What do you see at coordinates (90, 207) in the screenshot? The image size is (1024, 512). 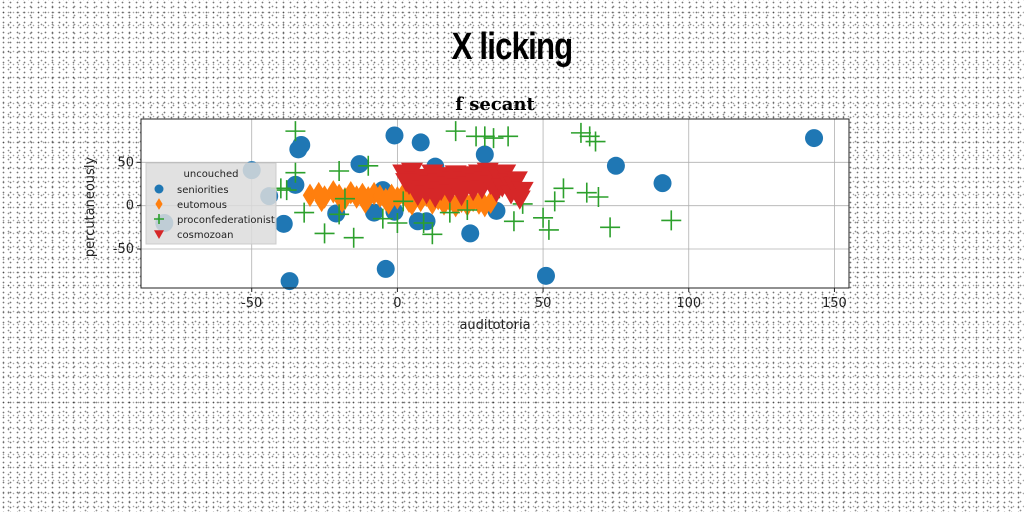 I see `y-axis-label: percutaneously` at bounding box center [90, 207].